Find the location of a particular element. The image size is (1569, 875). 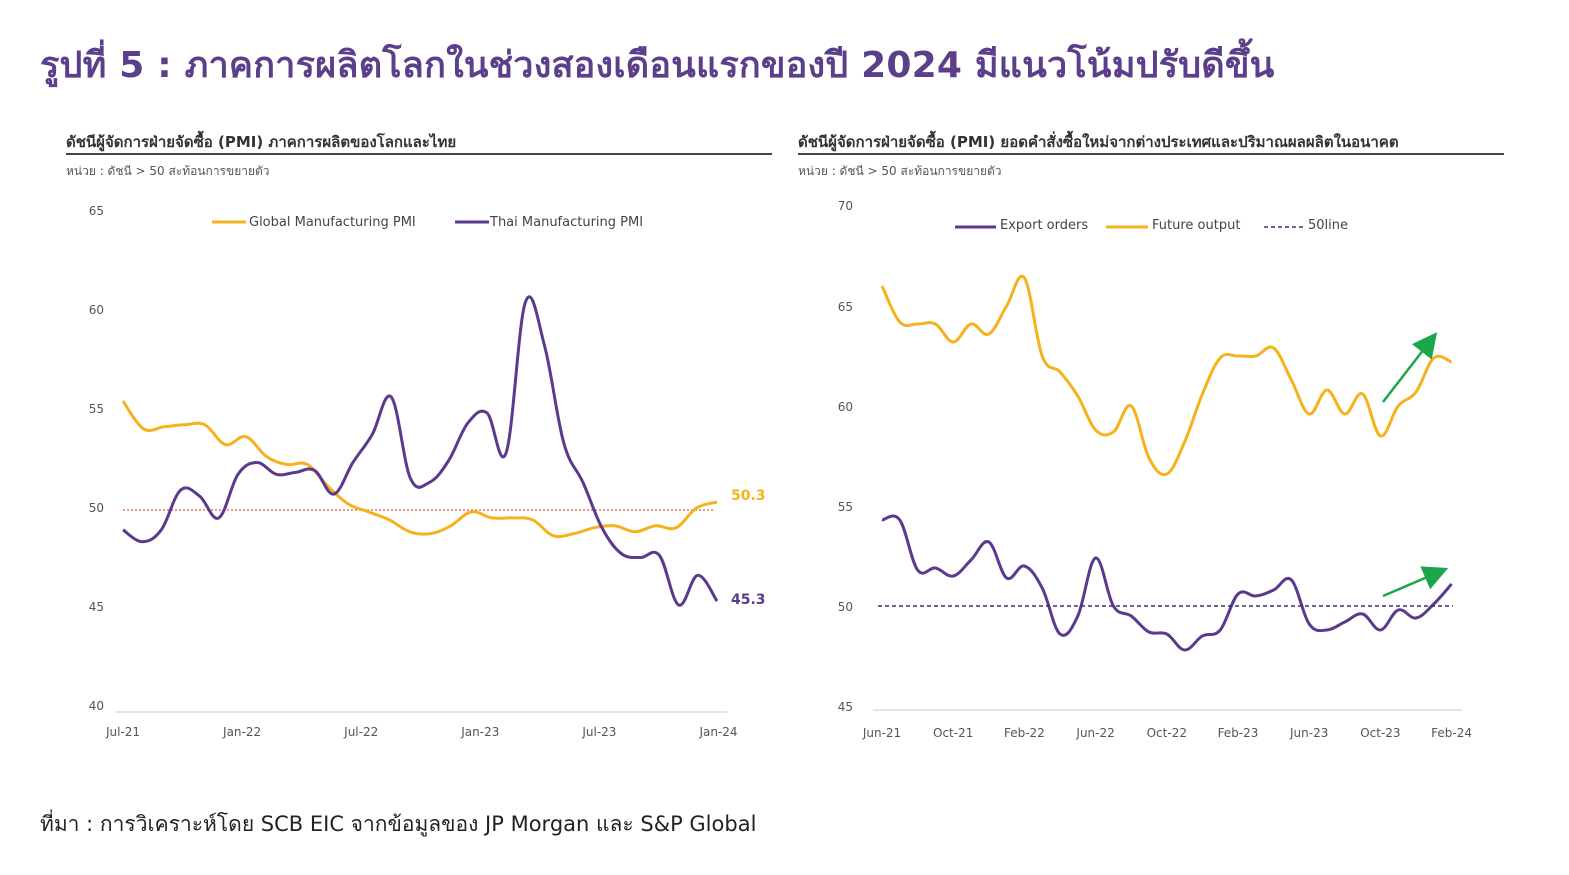

left-x-axis: Jul-21 Jan-22 Jul-22 Jan-23 Jul-23 Jan-24 is located at coordinates (421, 732).